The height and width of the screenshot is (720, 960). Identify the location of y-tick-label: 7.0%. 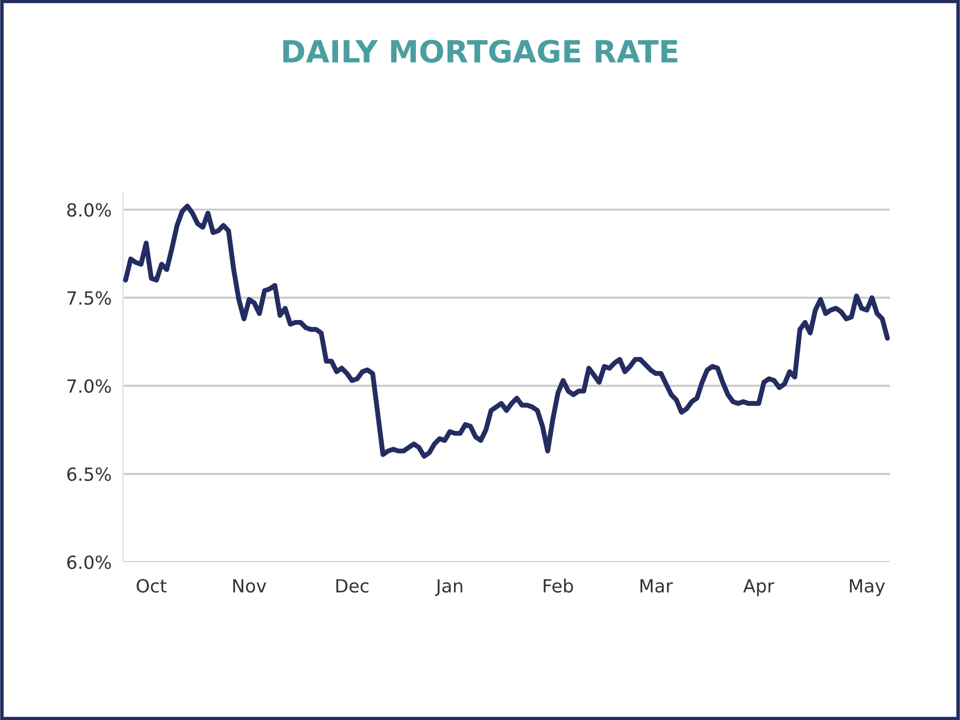
(89, 386).